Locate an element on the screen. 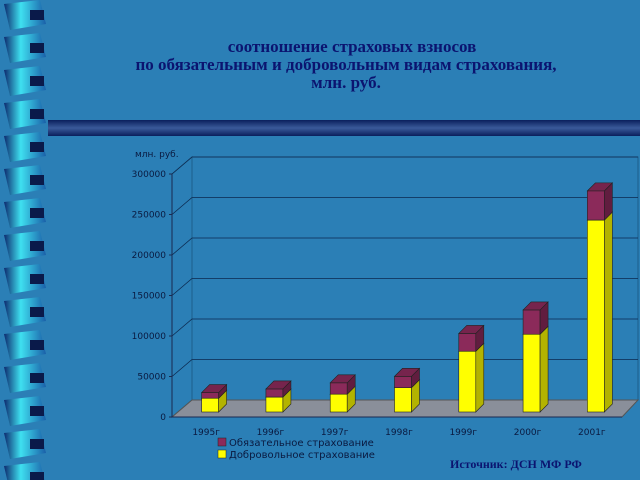  y-tick-label: 250000 is located at coordinates (149, 216).